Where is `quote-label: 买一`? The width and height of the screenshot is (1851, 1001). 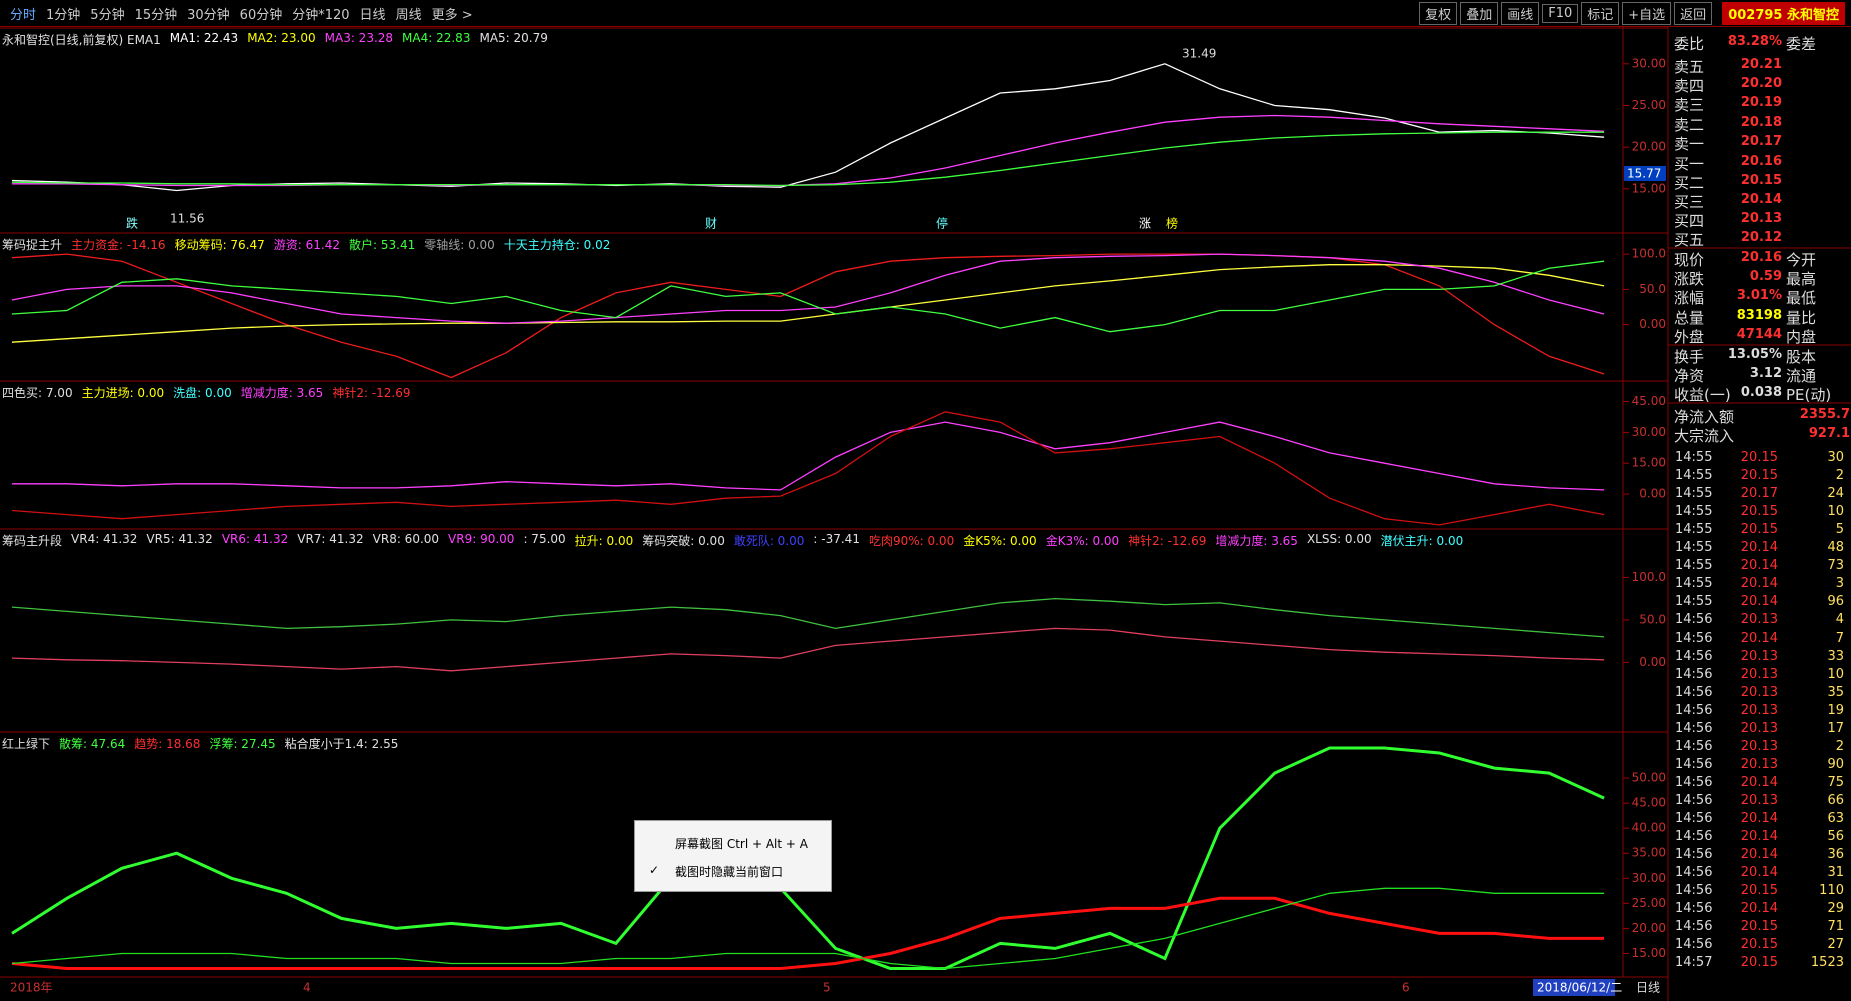
quote-label: 买一 is located at coordinates (1689, 164).